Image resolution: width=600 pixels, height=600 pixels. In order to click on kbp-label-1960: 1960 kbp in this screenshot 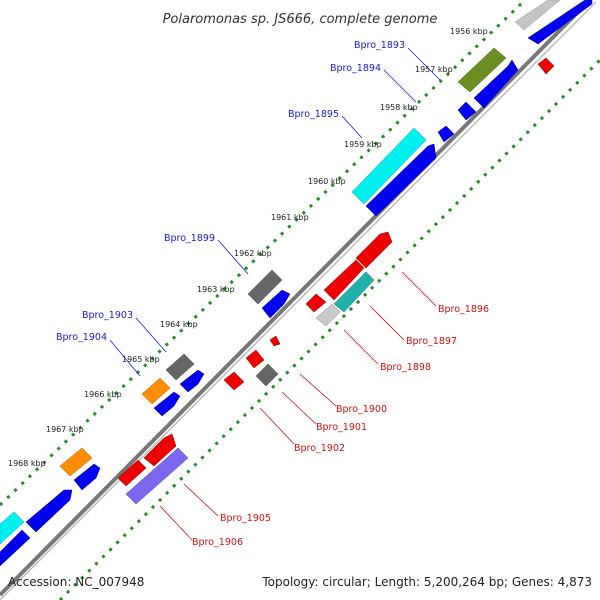, I will do `click(327, 181)`.